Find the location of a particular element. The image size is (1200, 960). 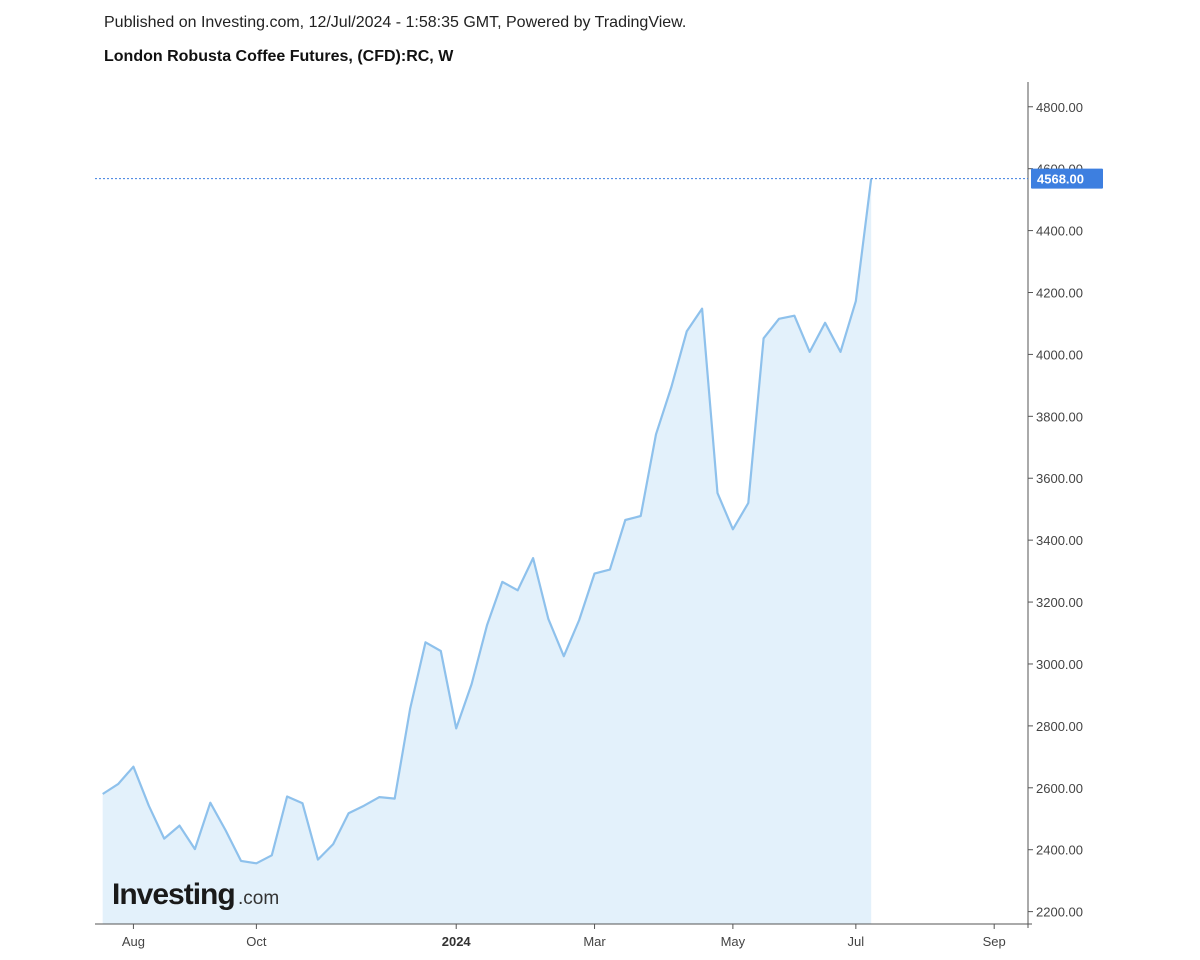

last-price-label: 4568.00 is located at coordinates (1060, 179).